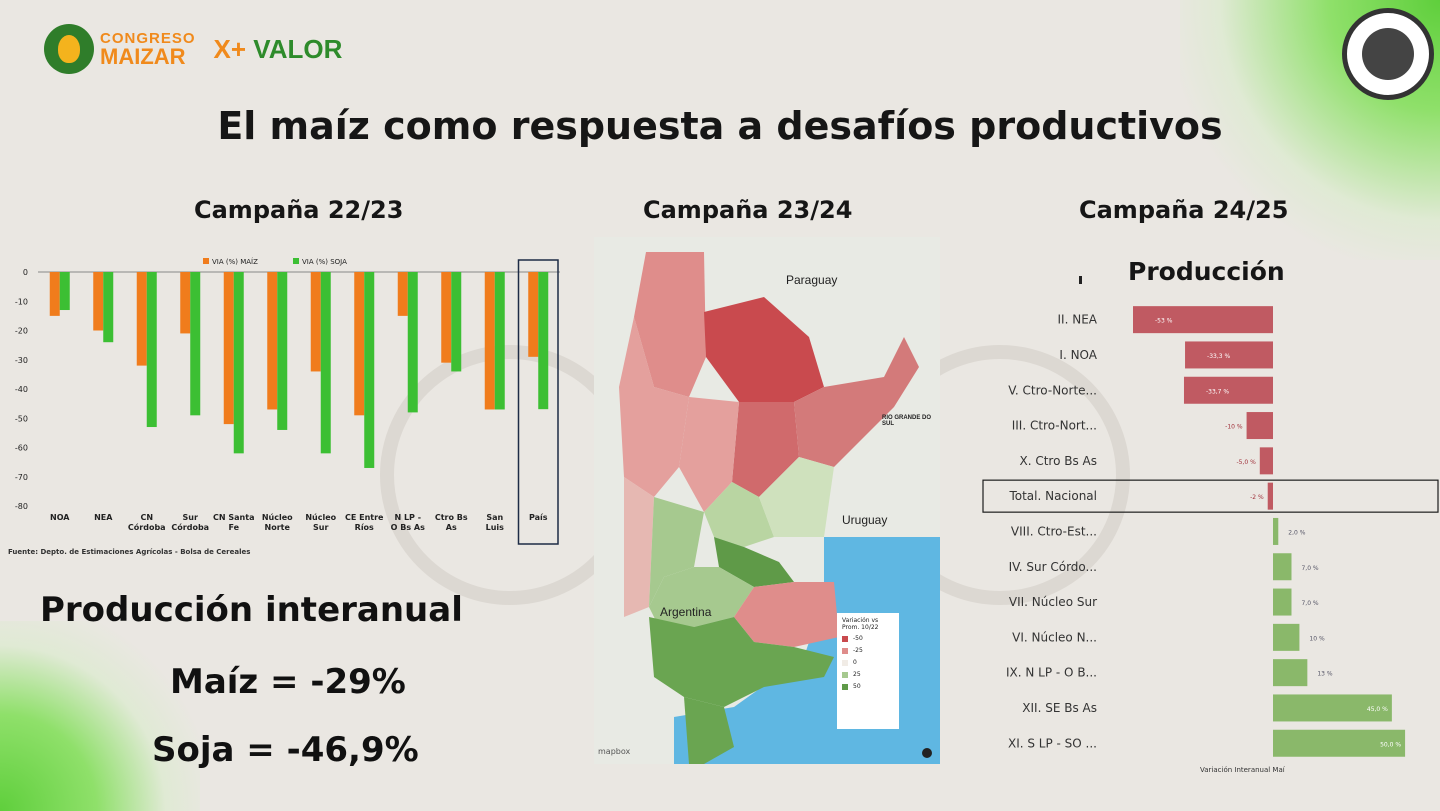 This screenshot has width=1440, height=811. What do you see at coordinates (103, 517) in the screenshot?
I see `x-tick-label: NEA` at bounding box center [103, 517].